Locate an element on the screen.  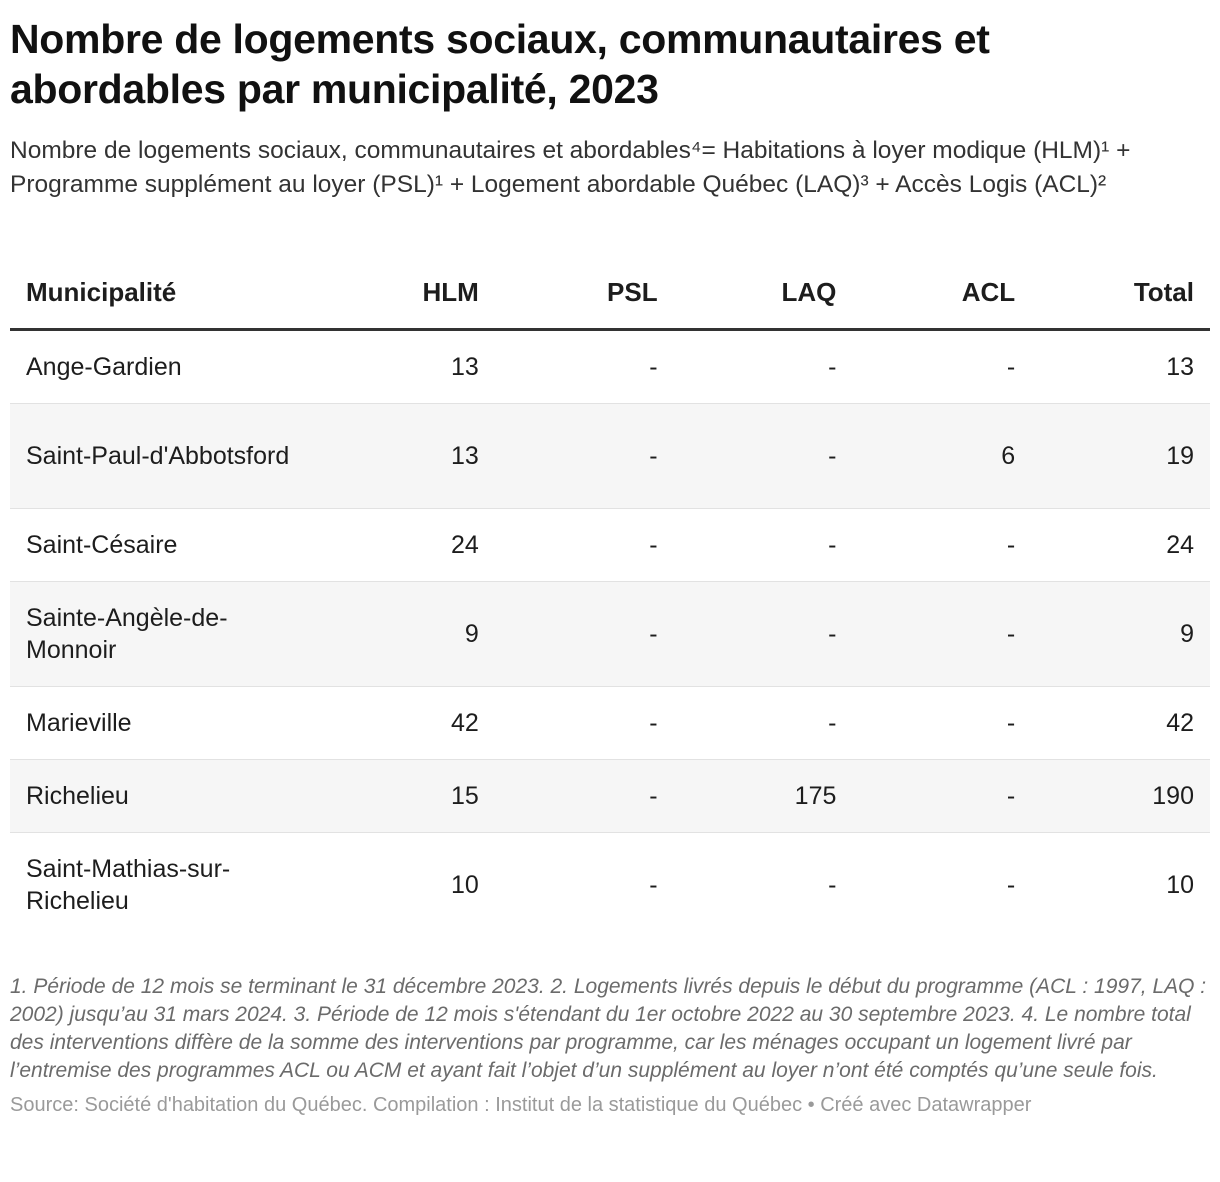
table-row: Ange-Gardien 13 - - - 13 is located at coordinates (610, 366).